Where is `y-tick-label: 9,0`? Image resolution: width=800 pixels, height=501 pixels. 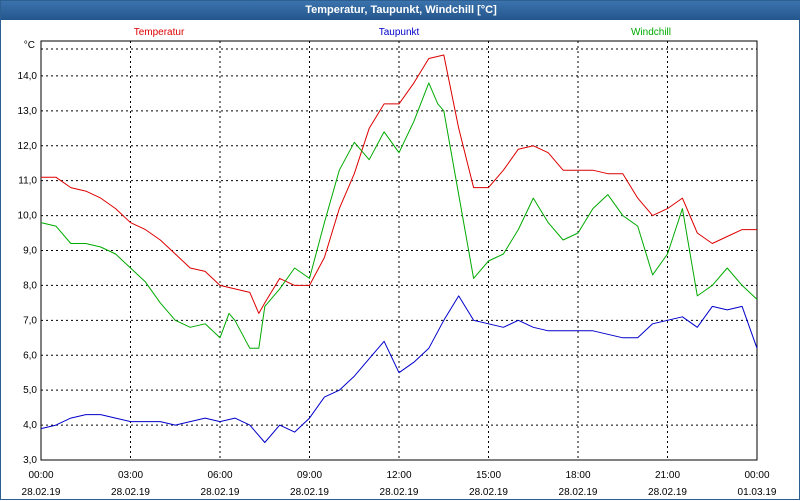 y-tick-label: 9,0 is located at coordinates (30, 251).